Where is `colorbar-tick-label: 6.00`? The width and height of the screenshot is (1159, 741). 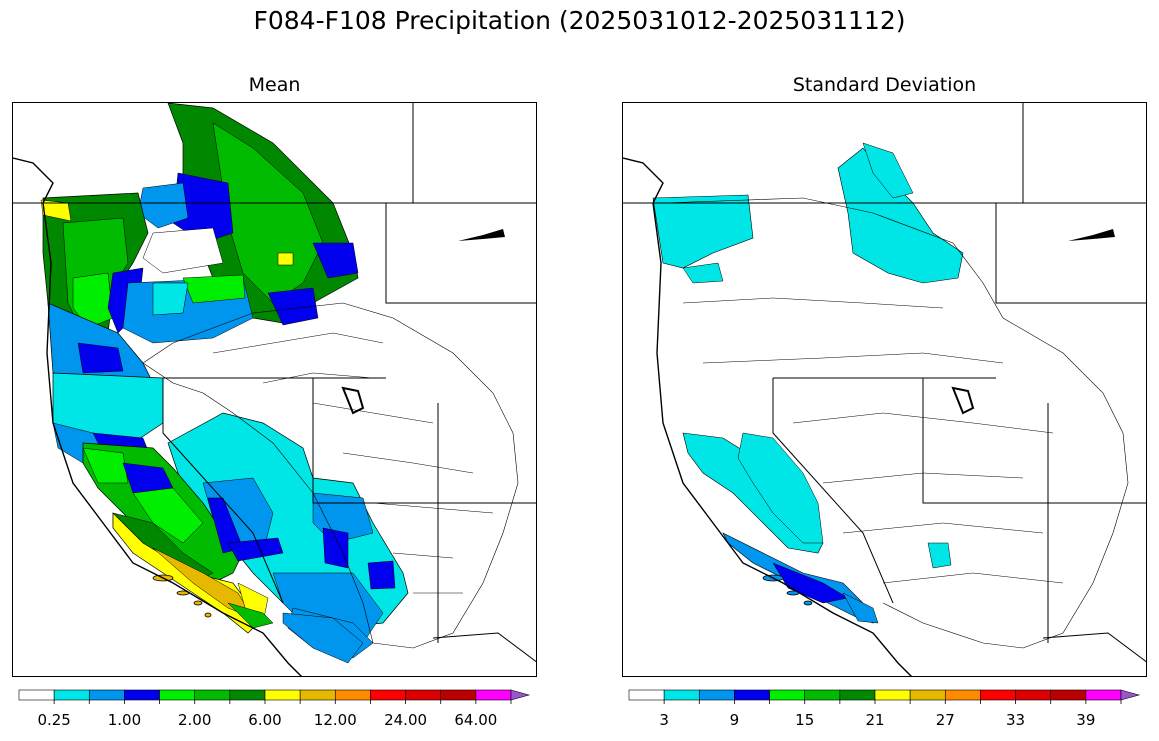 colorbar-tick-label: 6.00 is located at coordinates (265, 720).